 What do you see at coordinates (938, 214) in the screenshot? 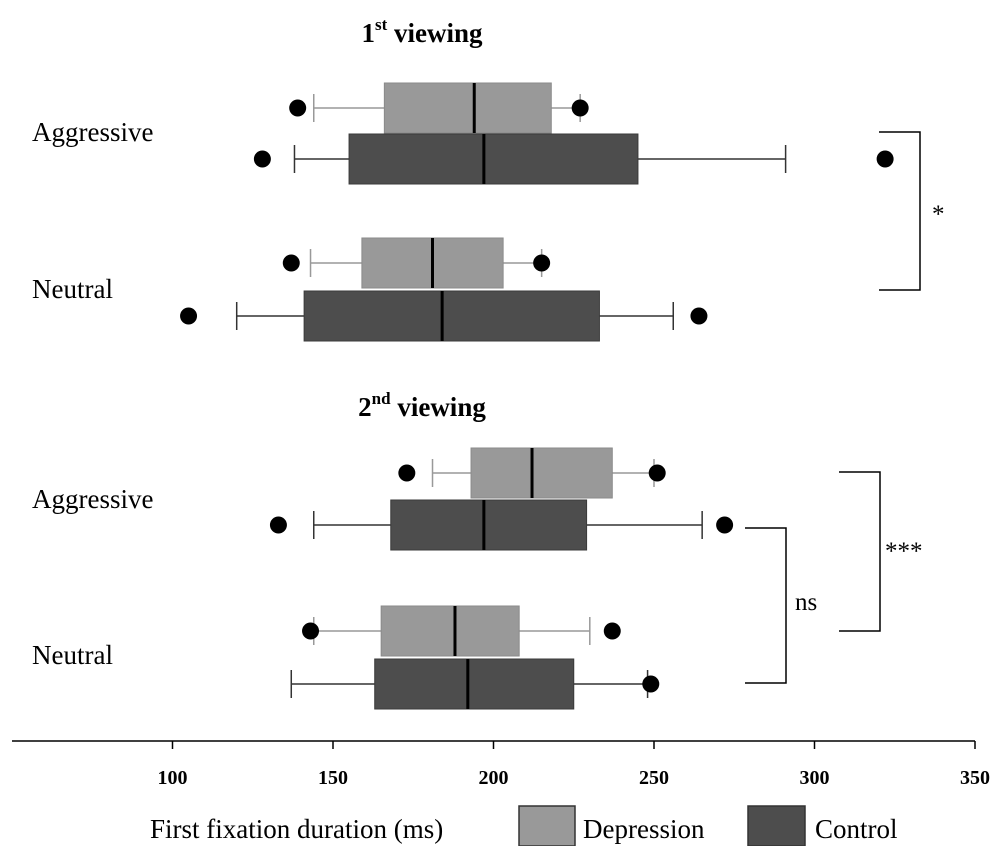
I see `significance-label: *` at bounding box center [938, 214].